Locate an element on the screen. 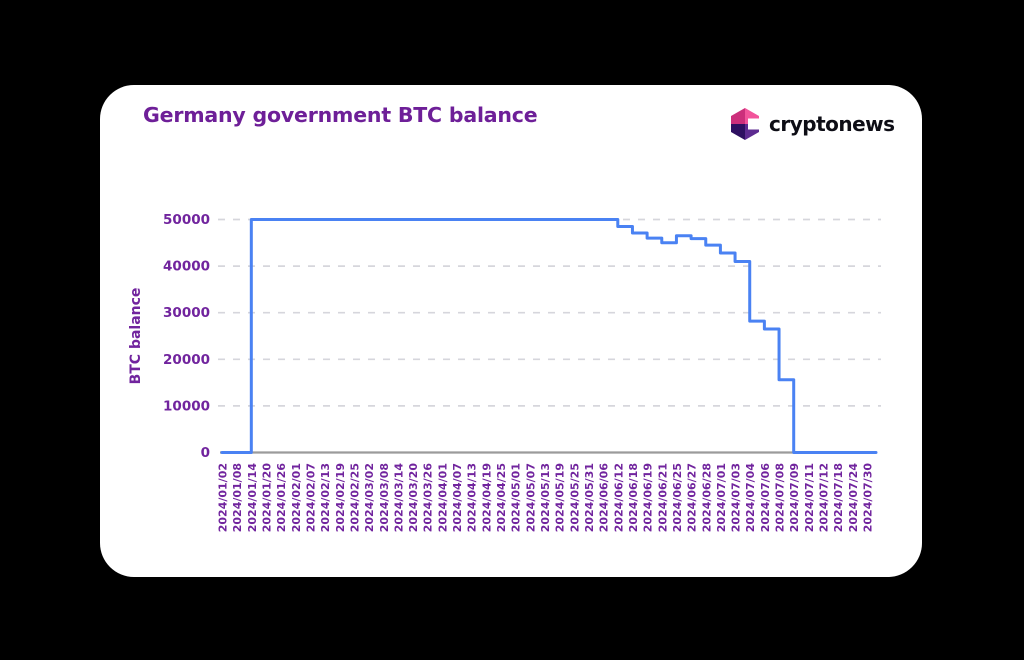  x-tick-label: 2024/06/28 is located at coordinates (706, 497).